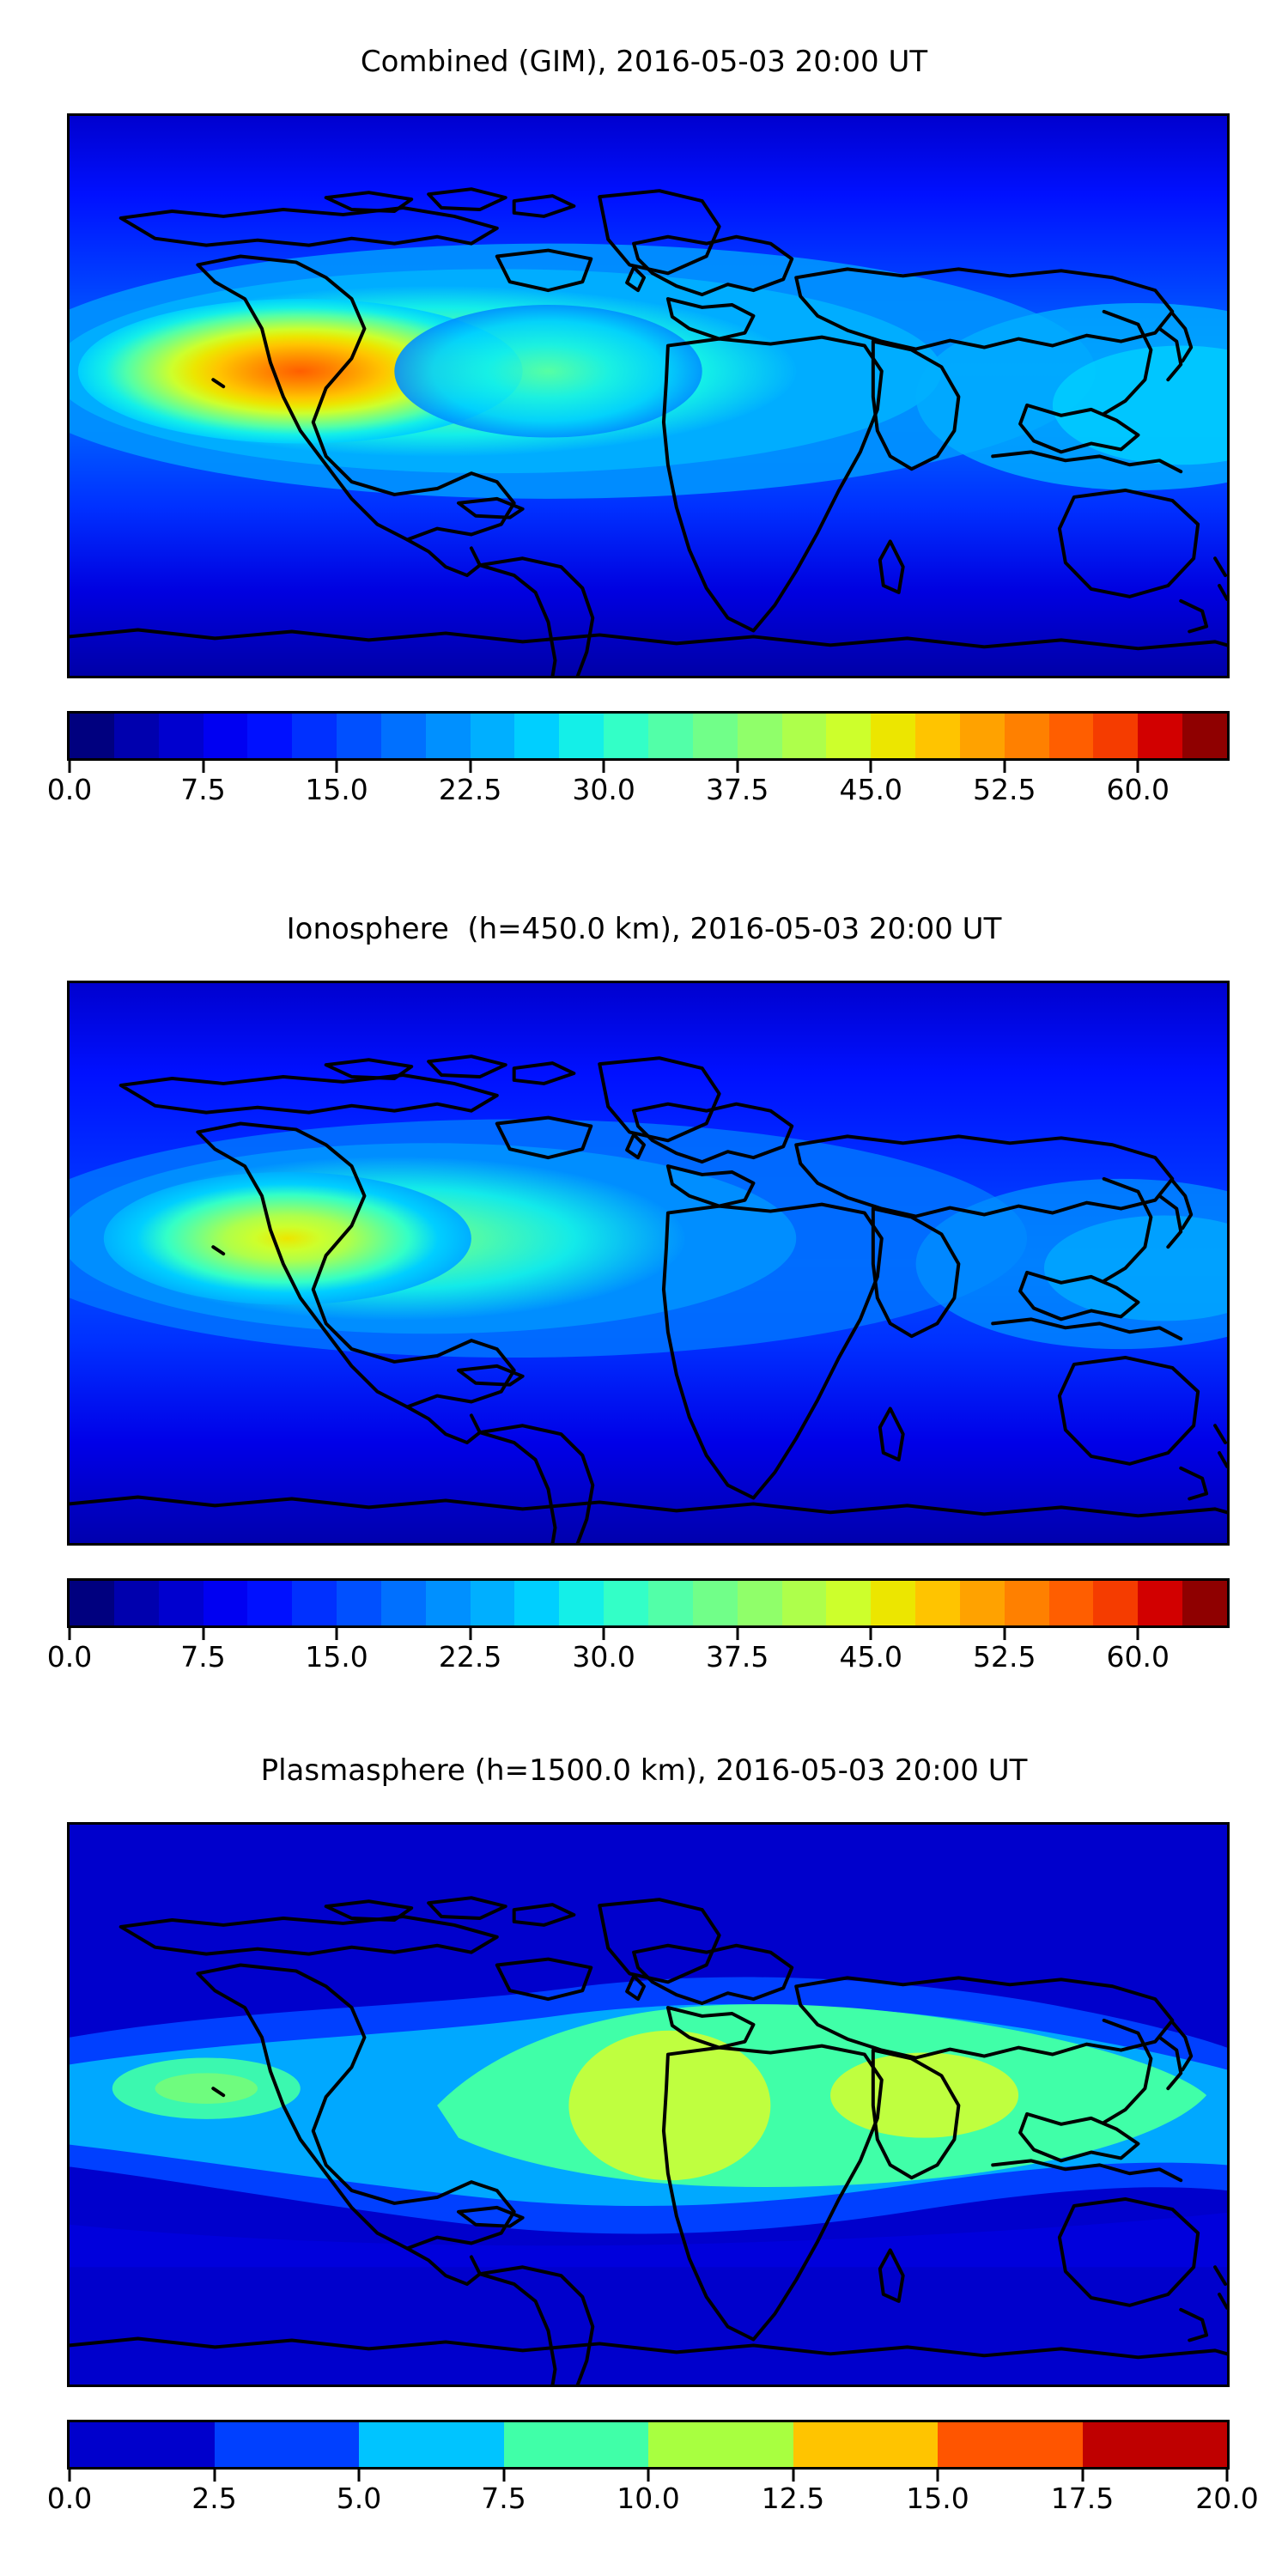 The height and width of the screenshot is (2576, 1288). What do you see at coordinates (603, 1657) in the screenshot?
I see `colorbar-tick-label: 30.0` at bounding box center [603, 1657].